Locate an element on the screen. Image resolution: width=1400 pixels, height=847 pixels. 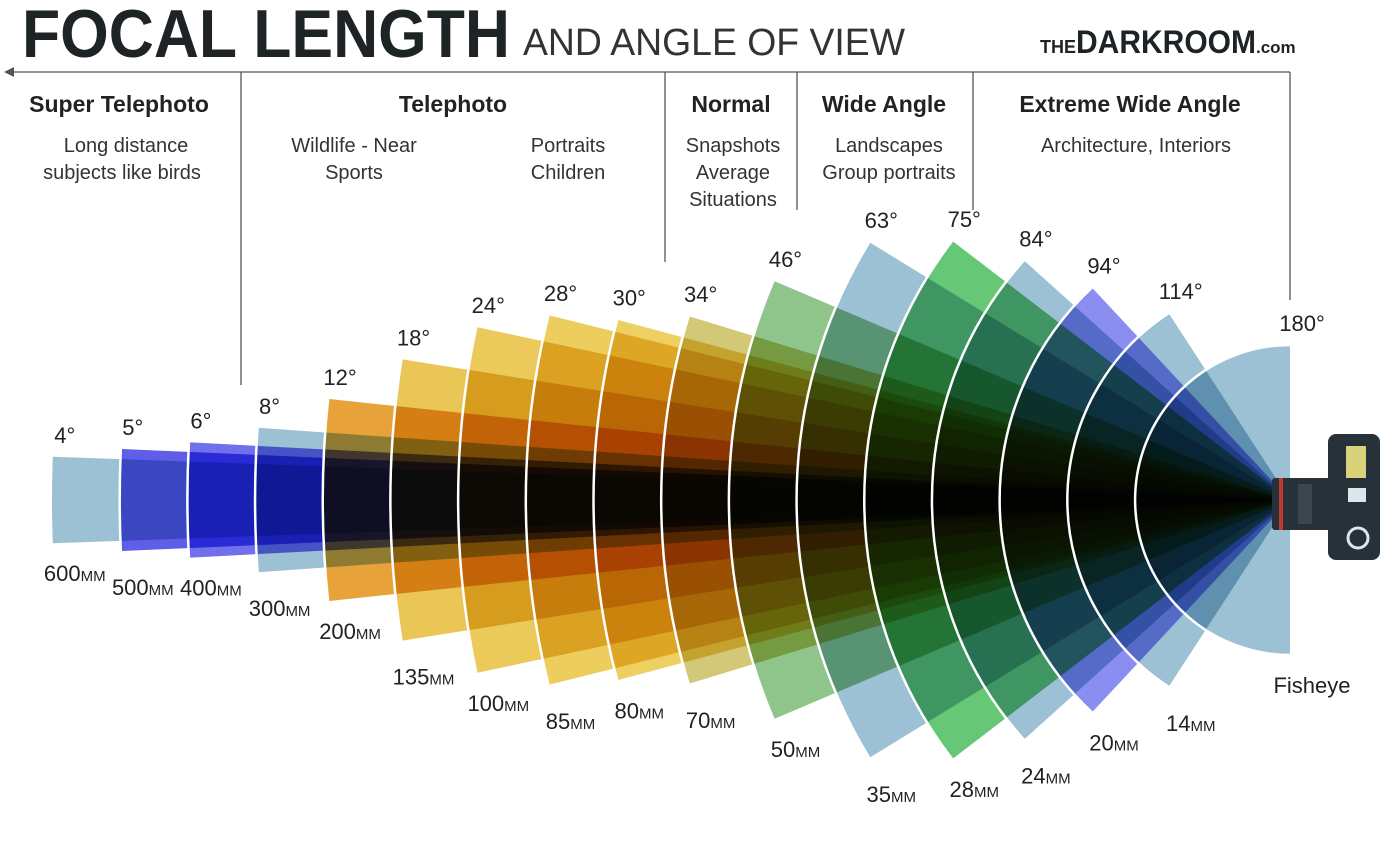
camera is located at coordinates (1326, 497).